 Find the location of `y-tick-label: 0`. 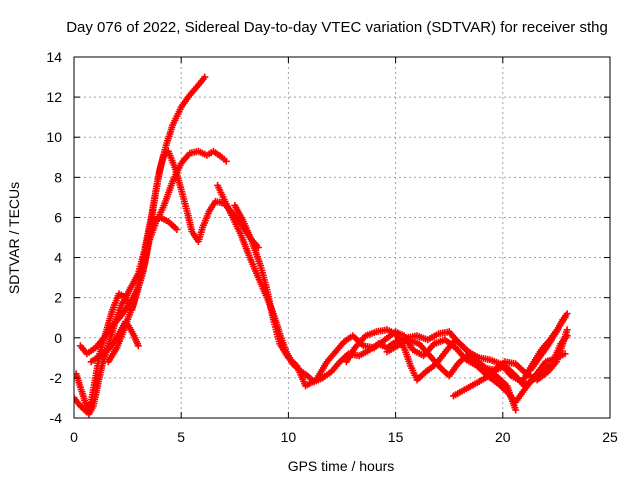

y-tick-label: 0 is located at coordinates (58, 338).